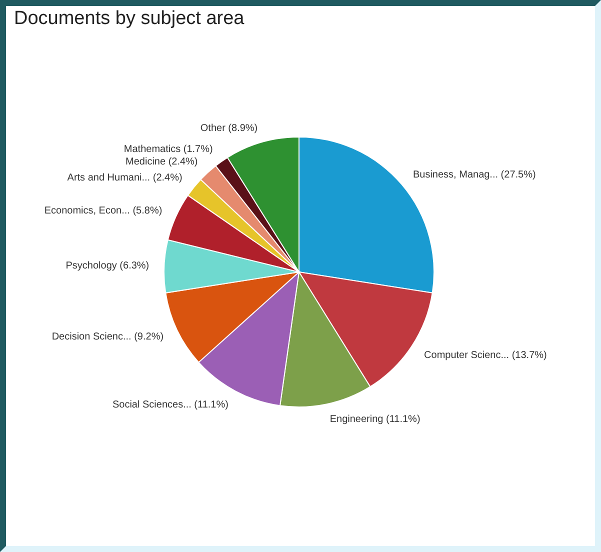 The width and height of the screenshot is (601, 552). I want to click on slice-label: Arts and Humani... (2.4%), so click(124, 178).